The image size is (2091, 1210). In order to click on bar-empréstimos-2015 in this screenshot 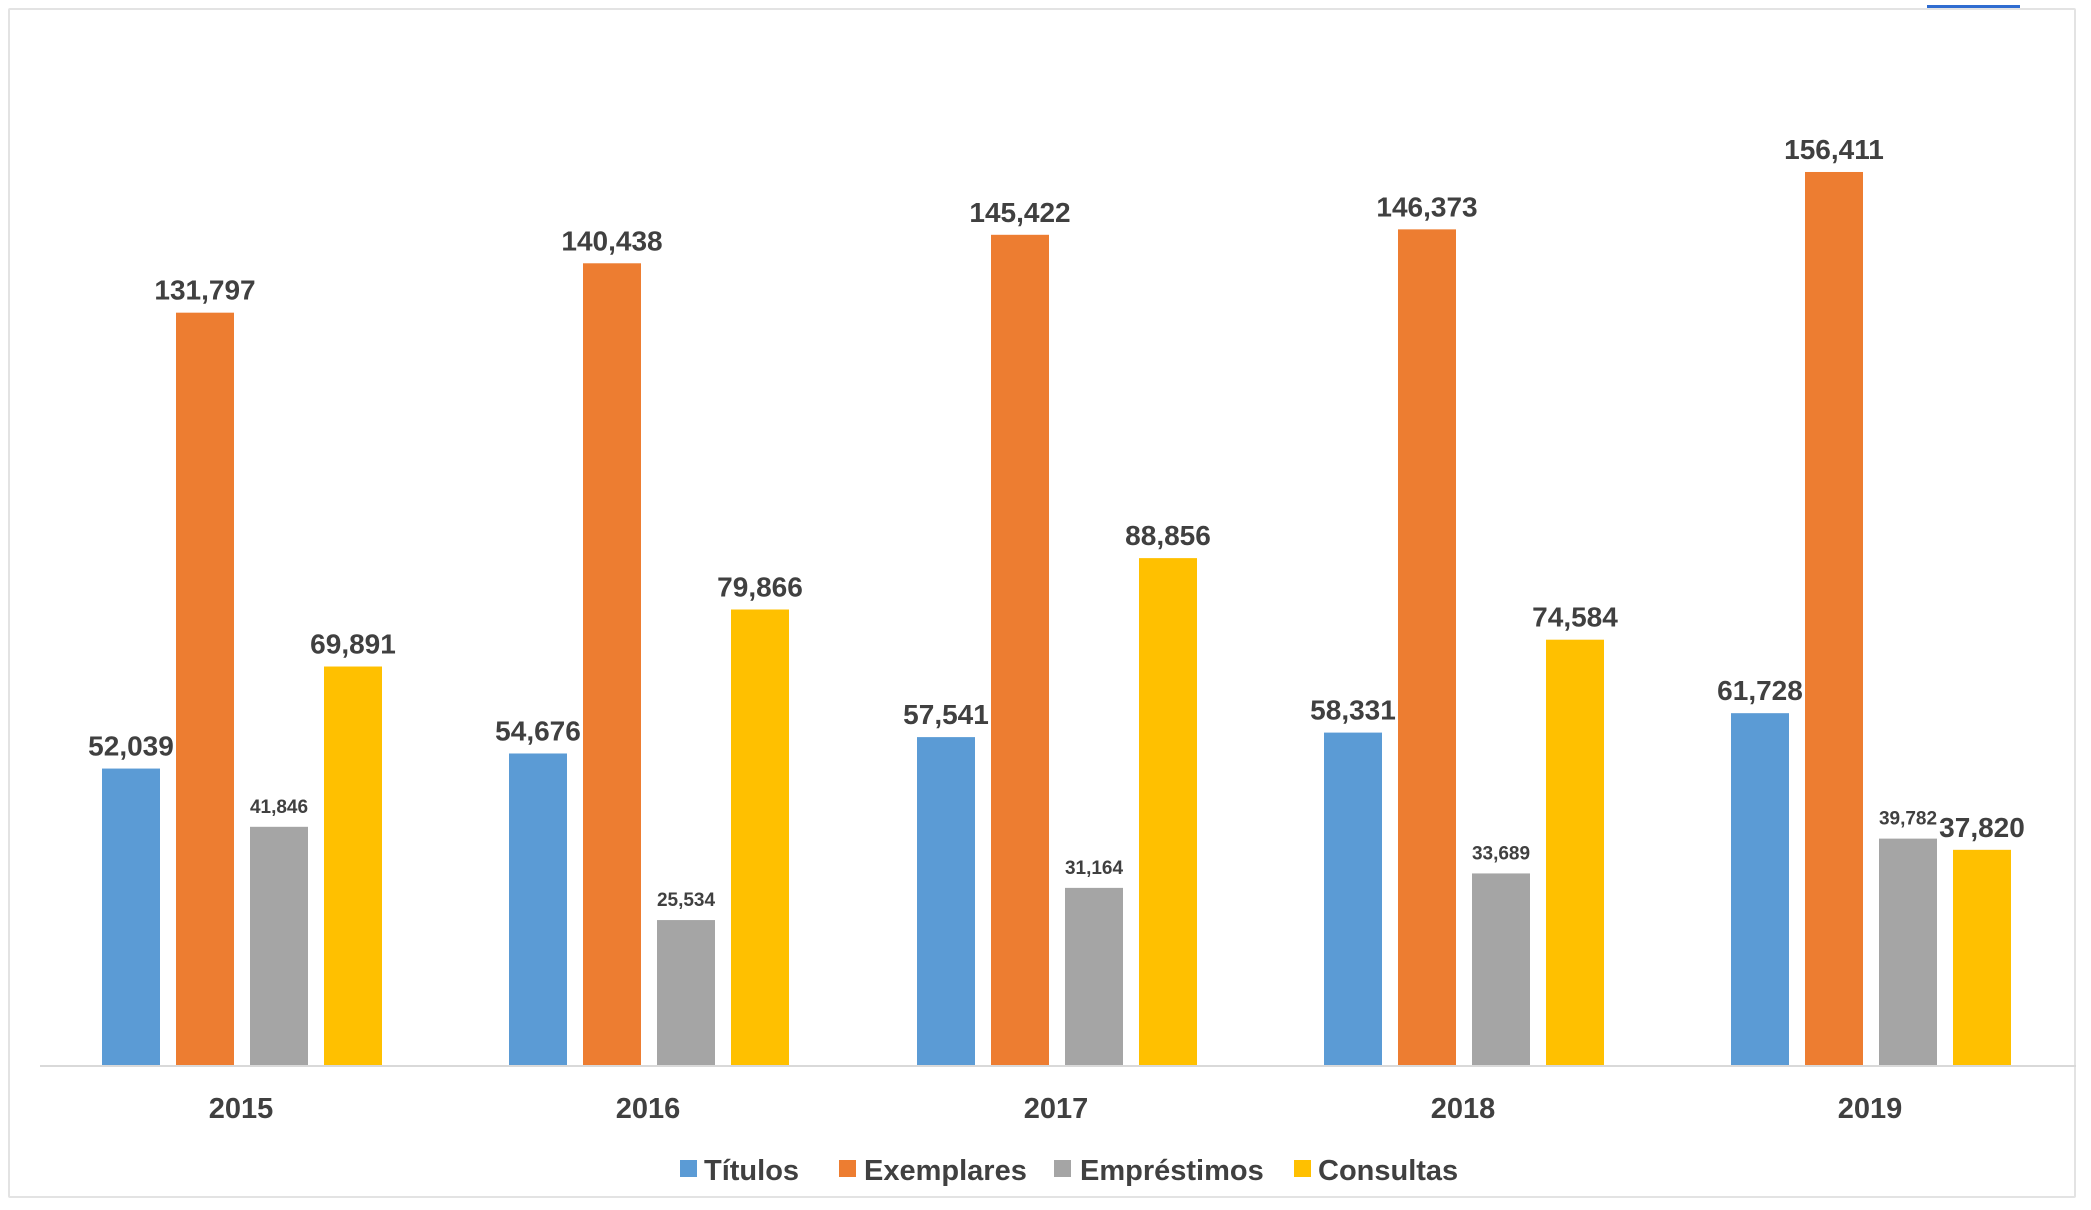, I will do `click(279, 946)`.